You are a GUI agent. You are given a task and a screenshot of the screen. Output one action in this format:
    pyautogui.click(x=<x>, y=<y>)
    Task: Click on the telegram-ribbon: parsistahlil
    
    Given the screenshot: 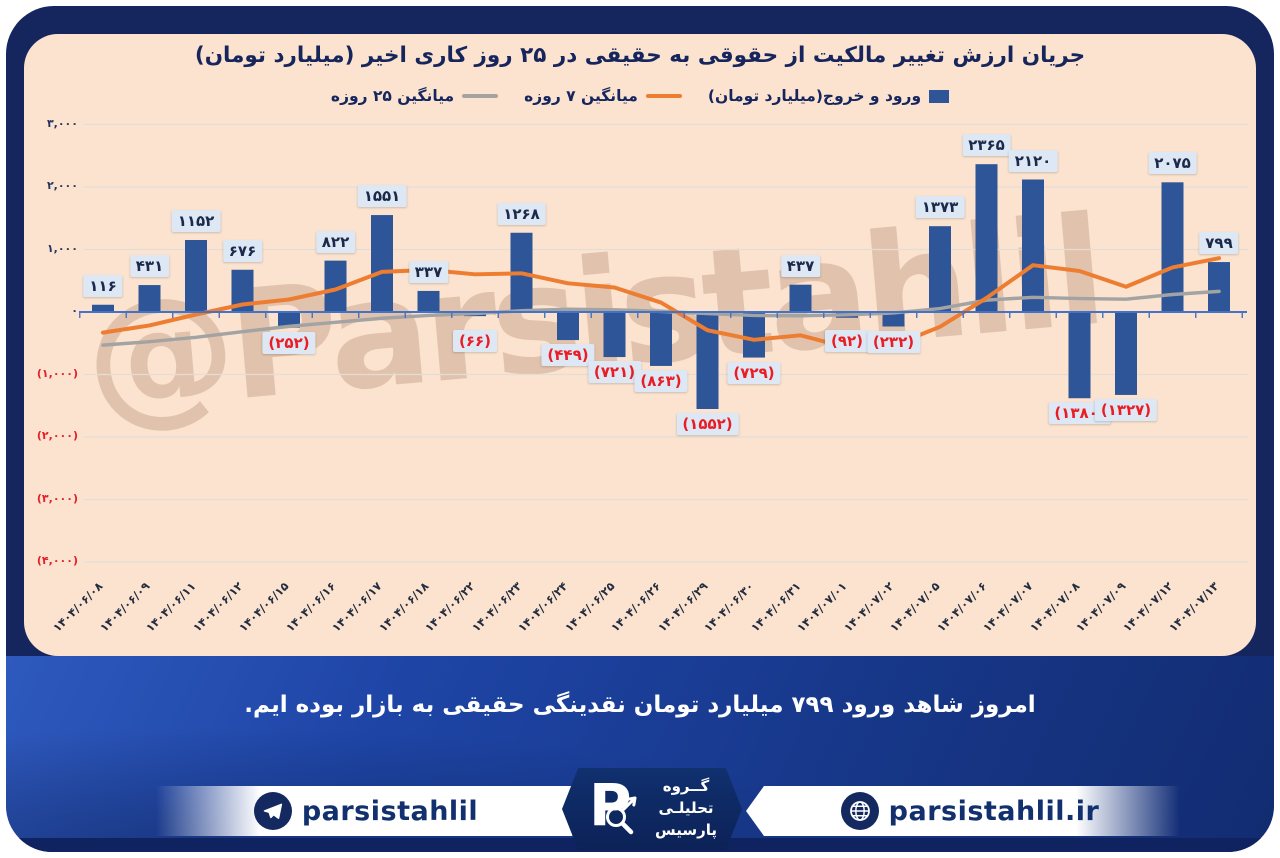 What is the action you would take?
    pyautogui.click(x=373, y=811)
    